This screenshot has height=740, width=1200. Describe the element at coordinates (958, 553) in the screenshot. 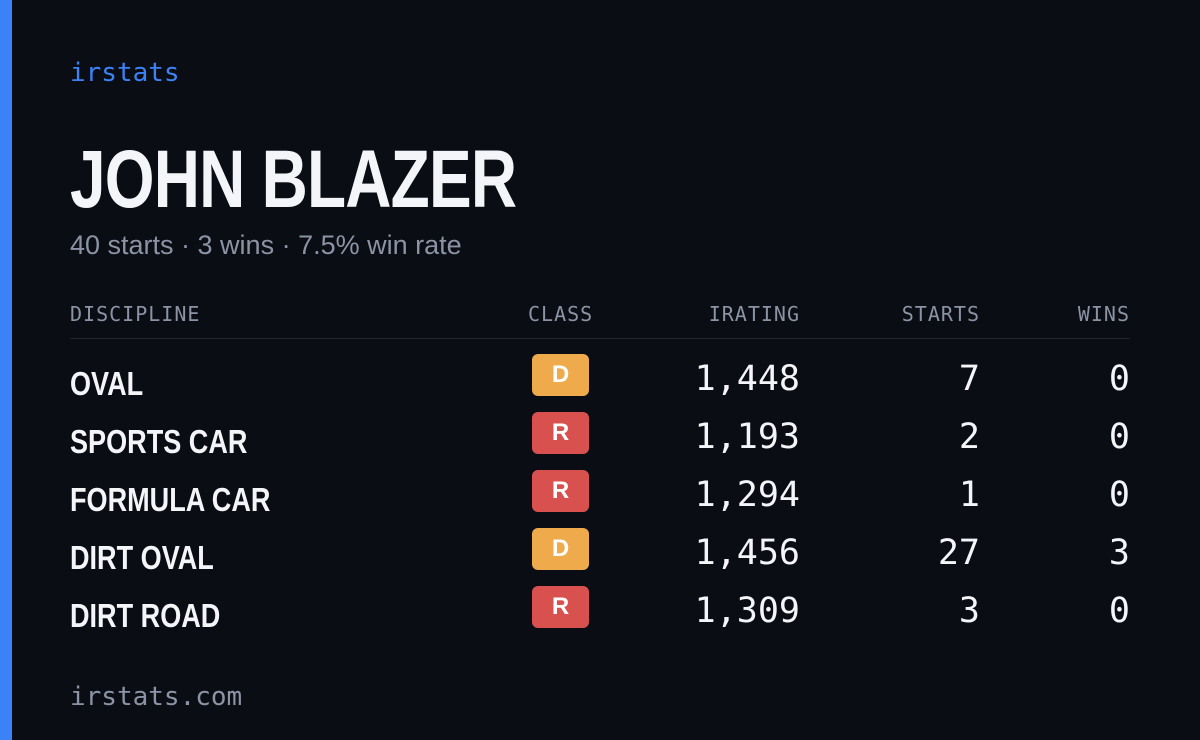

I see `starts-value: 27` at that location.